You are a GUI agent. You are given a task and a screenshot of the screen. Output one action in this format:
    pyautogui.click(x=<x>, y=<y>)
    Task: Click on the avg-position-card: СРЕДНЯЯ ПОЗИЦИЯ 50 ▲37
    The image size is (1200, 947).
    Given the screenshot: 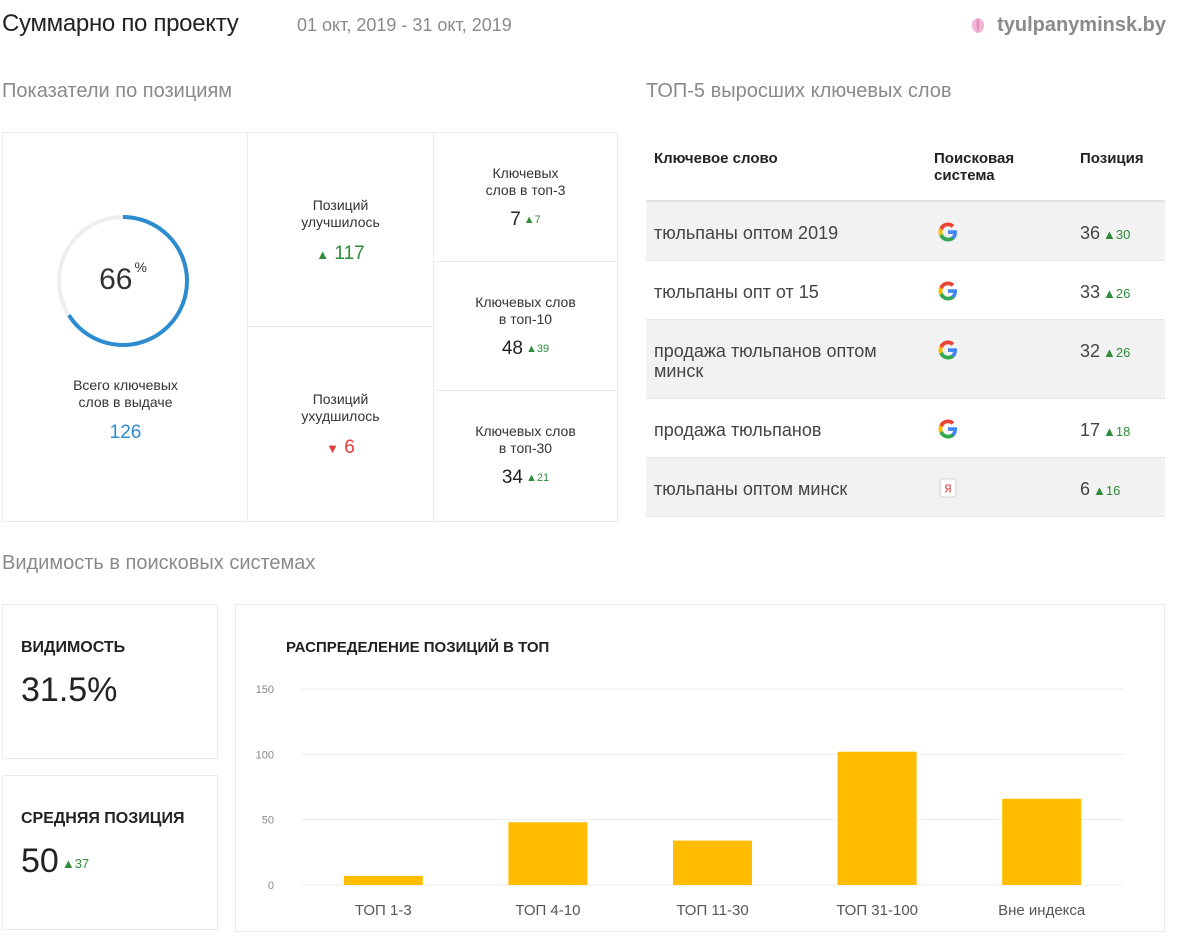 What is the action you would take?
    pyautogui.click(x=110, y=852)
    